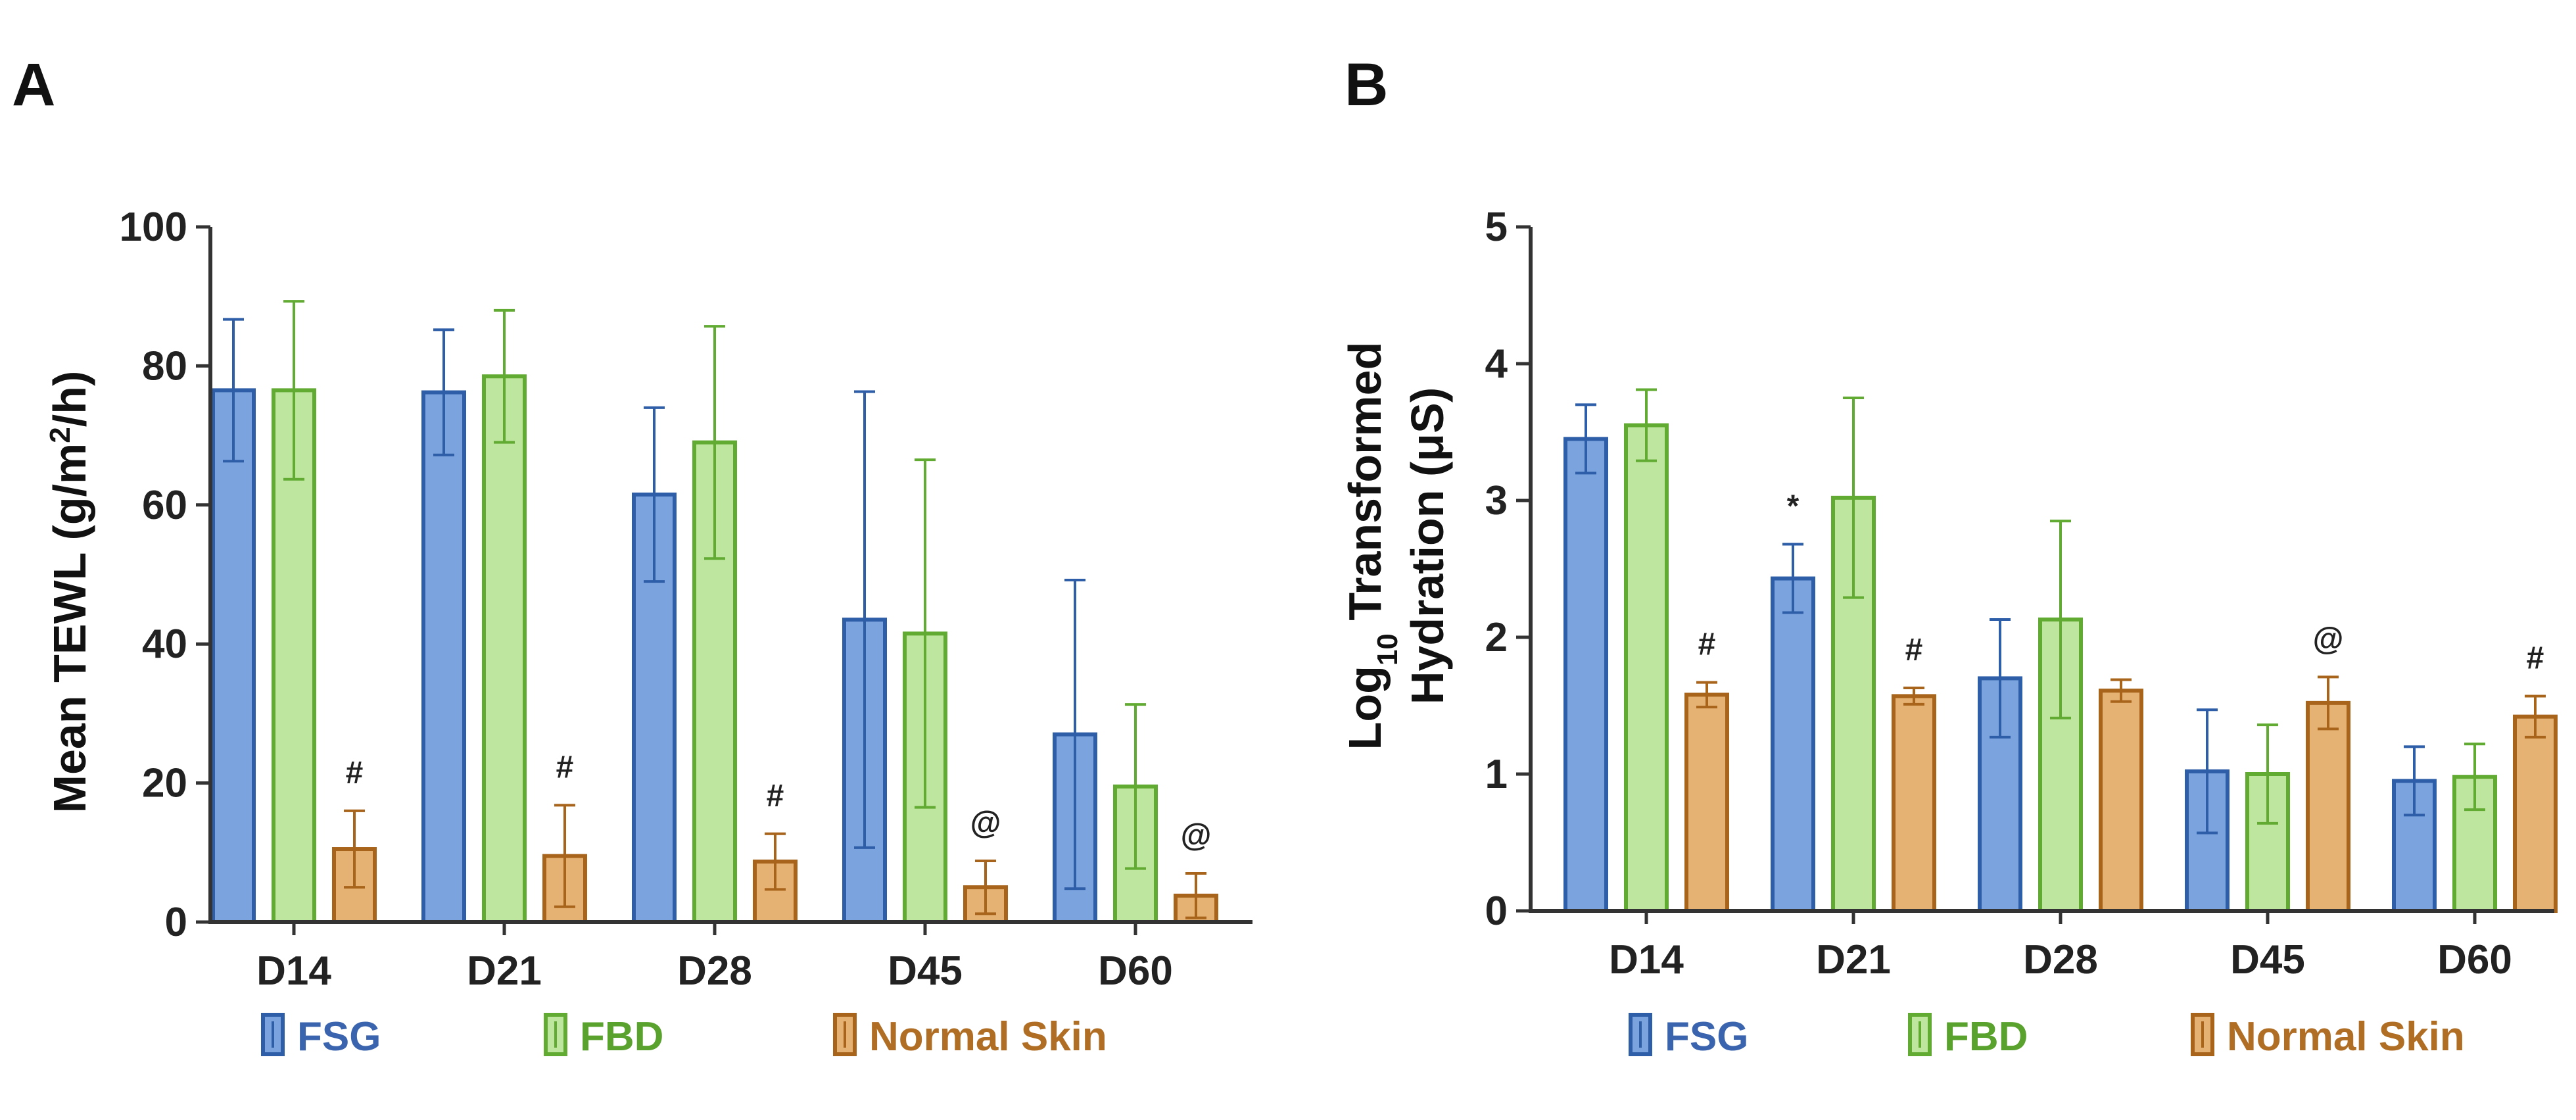 This screenshot has height=1120, width=2576. I want to click on error-bar-a-fbd-d60, so click(1136, 786).